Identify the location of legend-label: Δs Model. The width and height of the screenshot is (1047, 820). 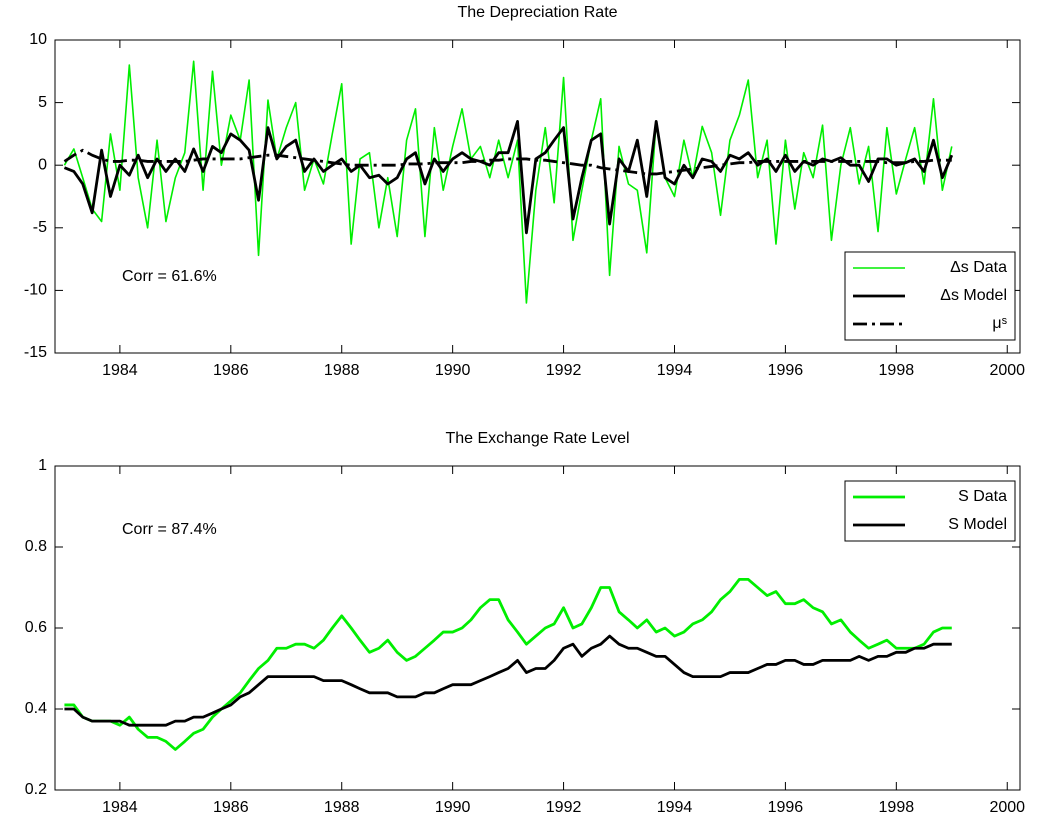
(973, 295).